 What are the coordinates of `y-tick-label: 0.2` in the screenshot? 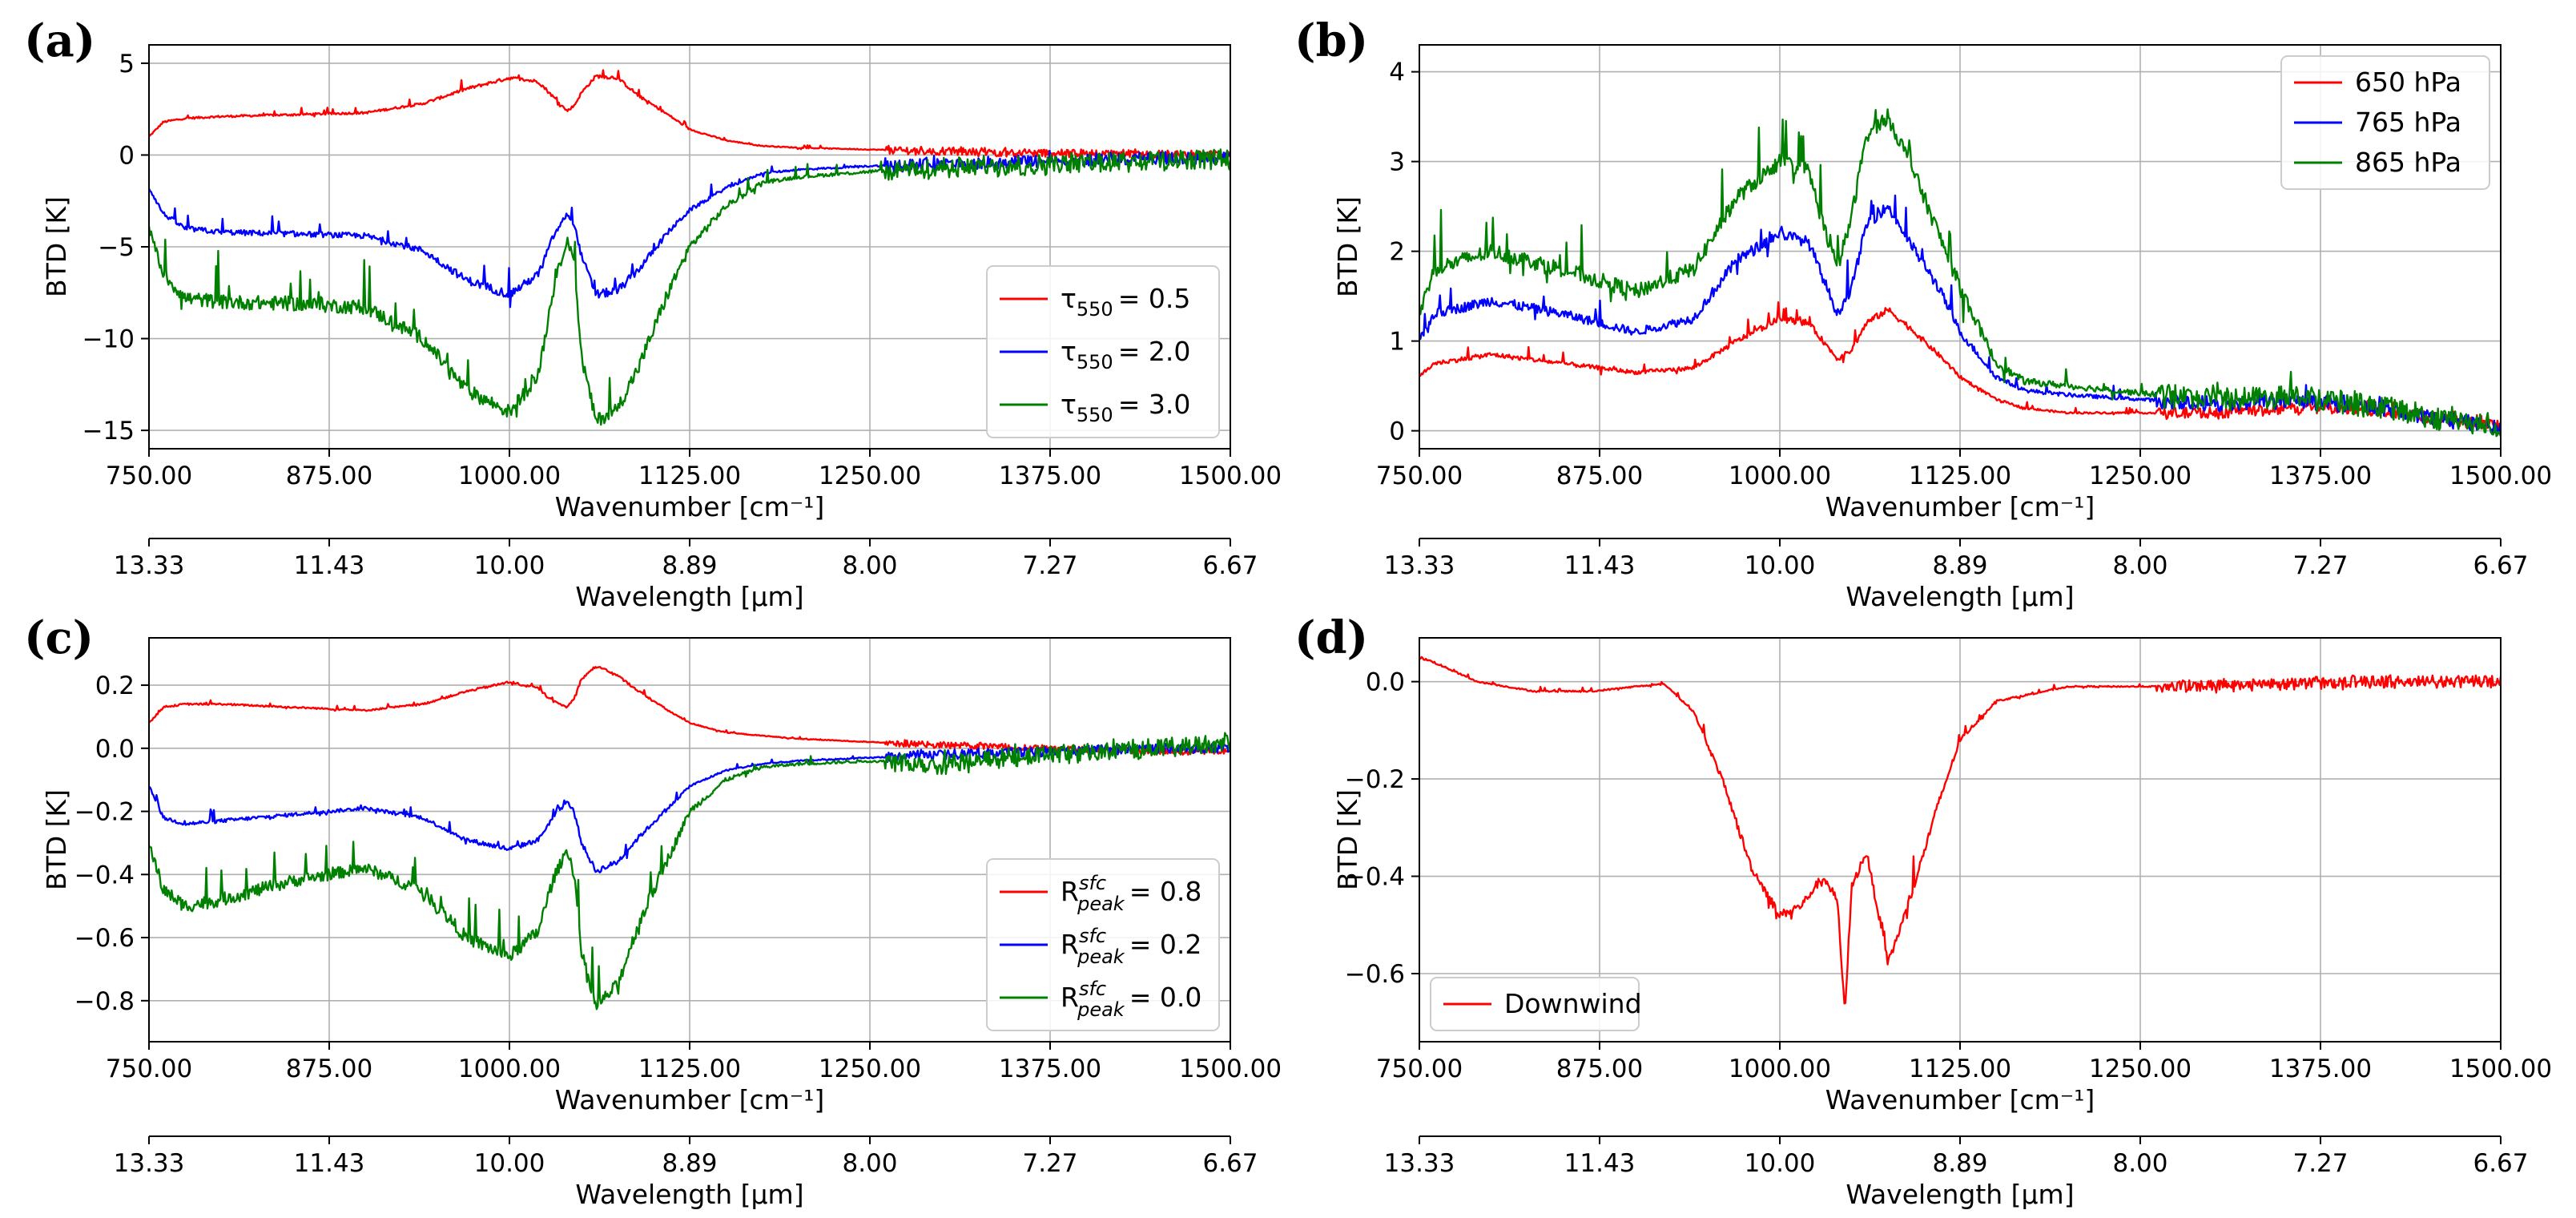 It's located at (115, 686).